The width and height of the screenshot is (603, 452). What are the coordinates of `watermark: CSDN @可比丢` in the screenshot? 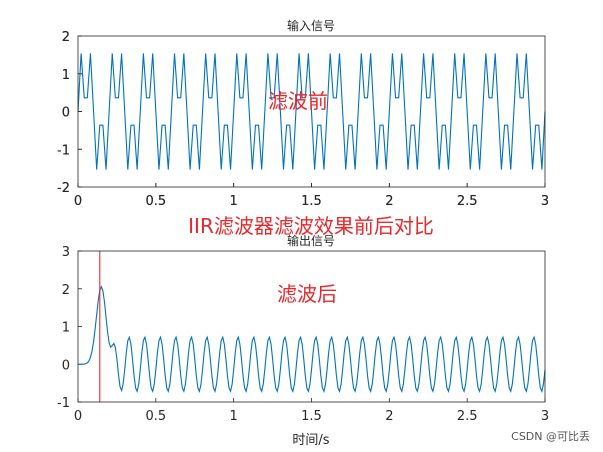 It's located at (550, 436).